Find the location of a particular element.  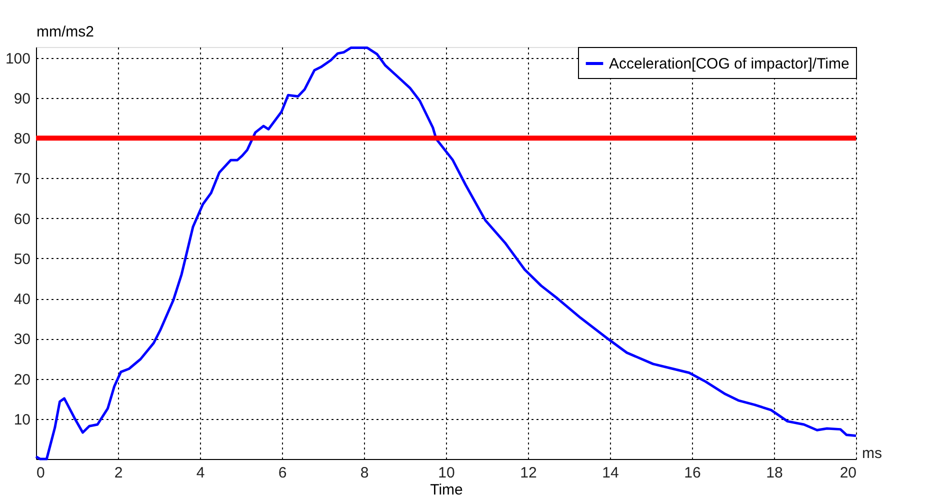

x-tick-label: 6 is located at coordinates (282, 473).